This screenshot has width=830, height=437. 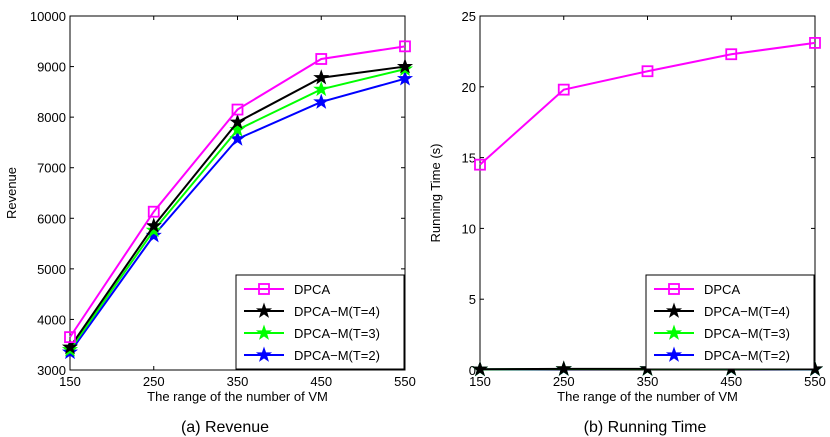 I want to click on y-tick-label: 0, so click(x=472, y=370).